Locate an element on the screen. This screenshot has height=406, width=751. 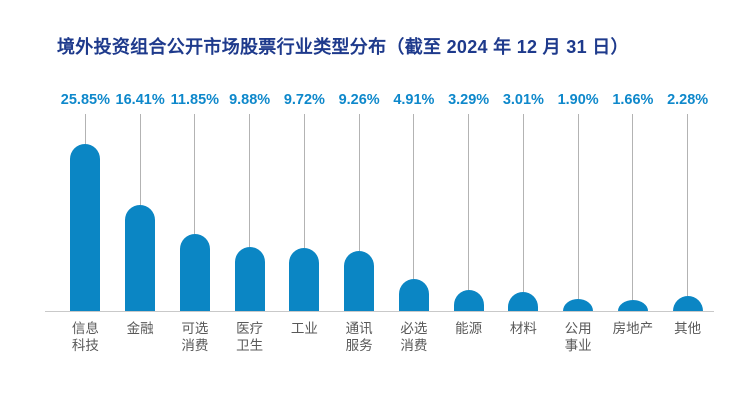
chart-column: 9.26% 通讯 服务 is located at coordinates (359, 223).